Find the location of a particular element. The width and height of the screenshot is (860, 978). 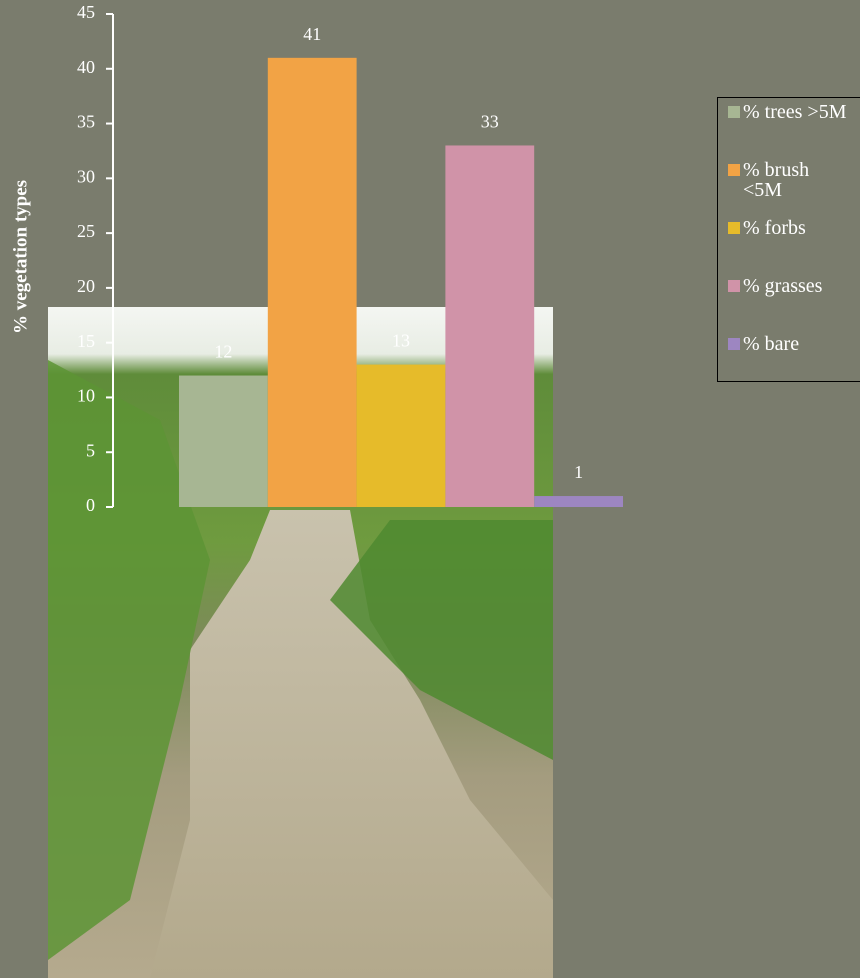

data-label: 12 is located at coordinates (223, 352).